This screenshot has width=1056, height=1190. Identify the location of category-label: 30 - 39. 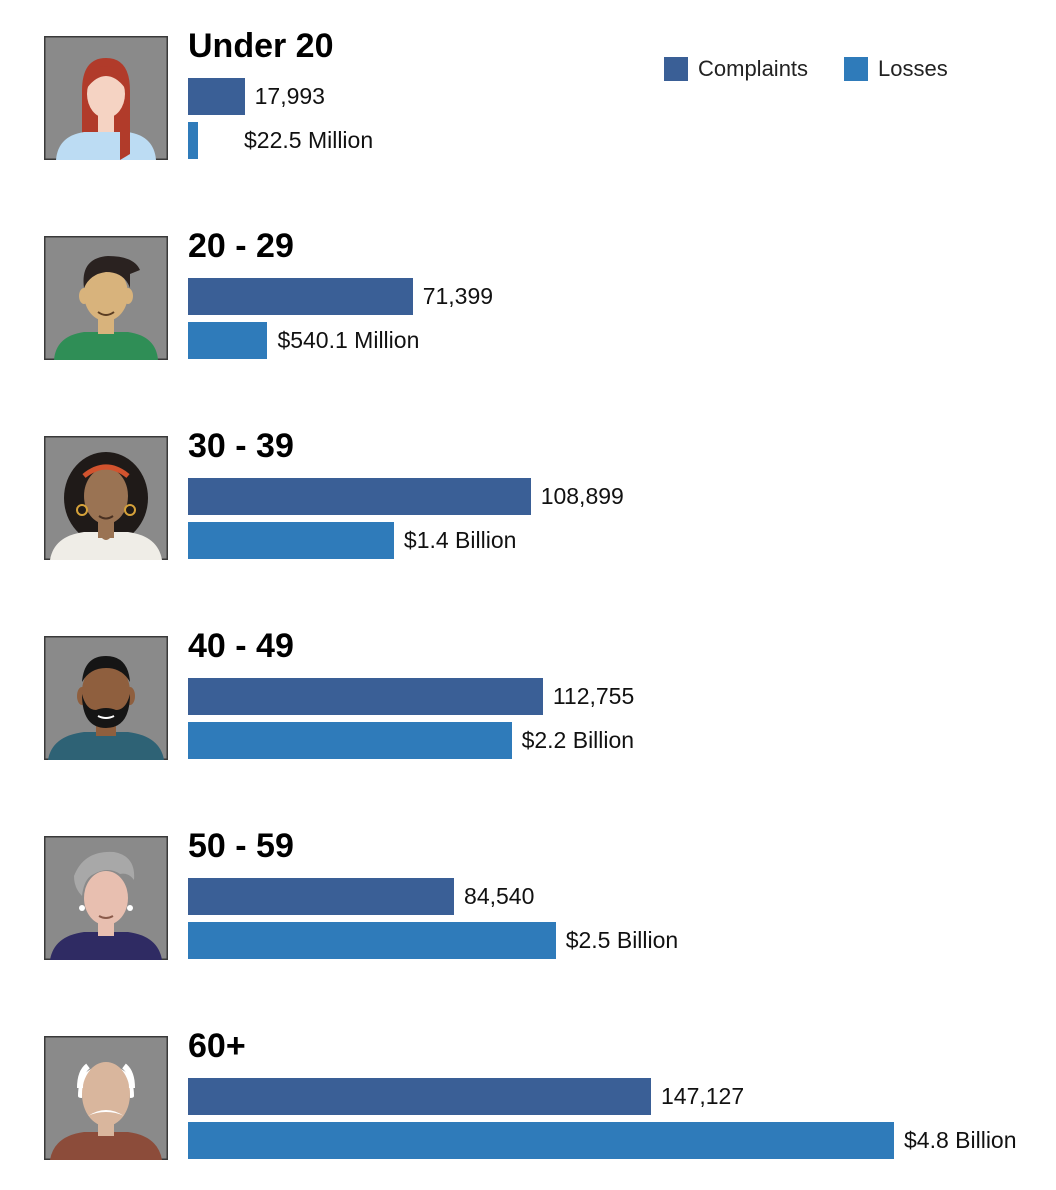
(241, 446).